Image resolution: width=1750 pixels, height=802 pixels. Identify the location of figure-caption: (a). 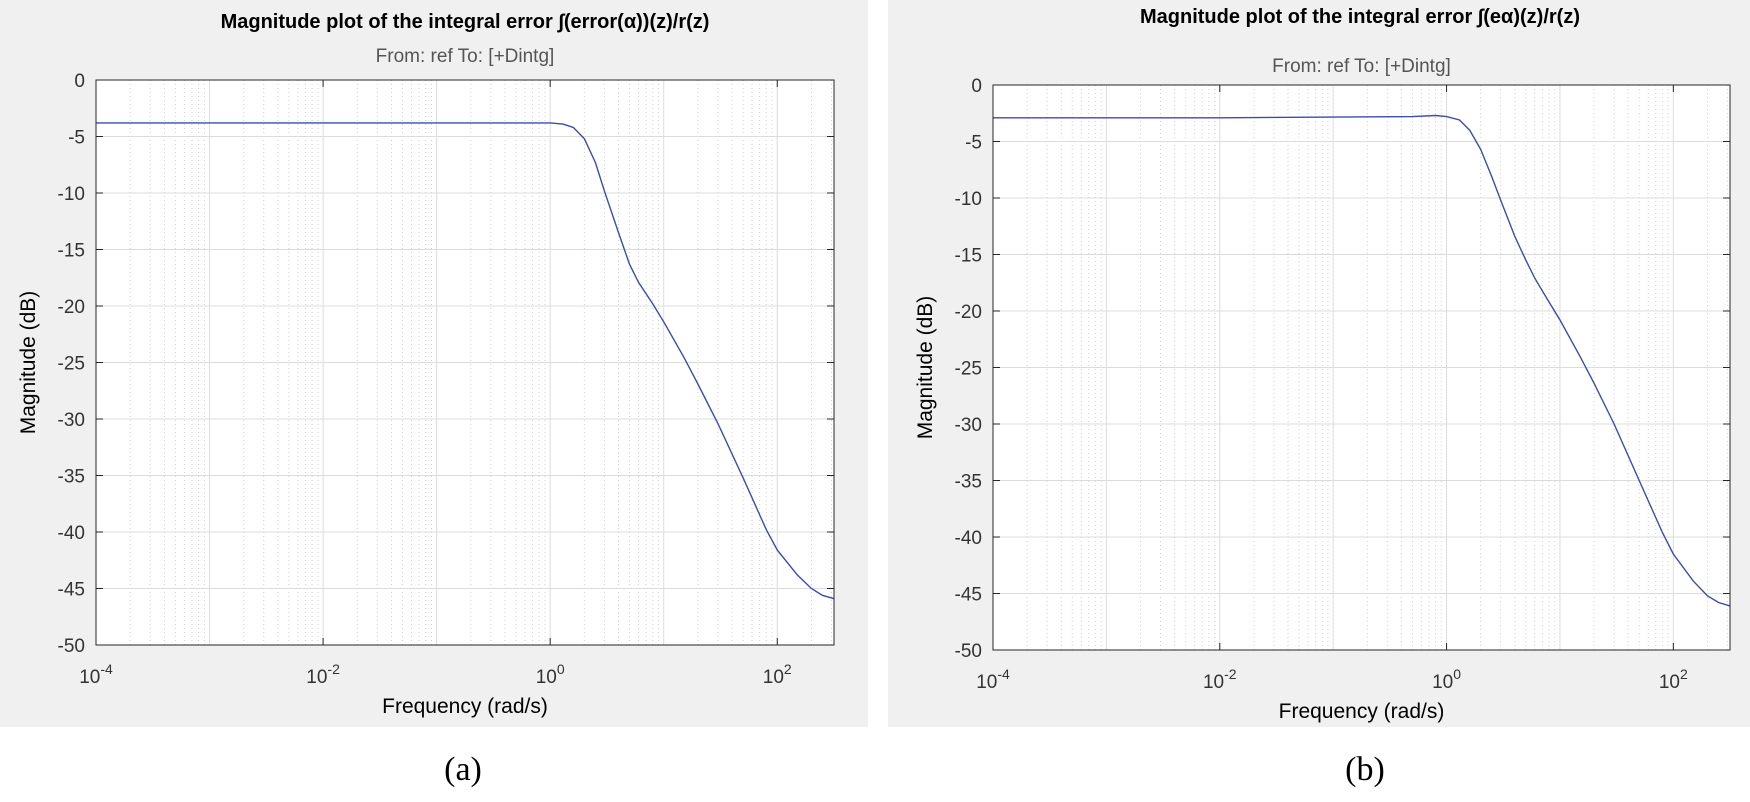
(463, 769).